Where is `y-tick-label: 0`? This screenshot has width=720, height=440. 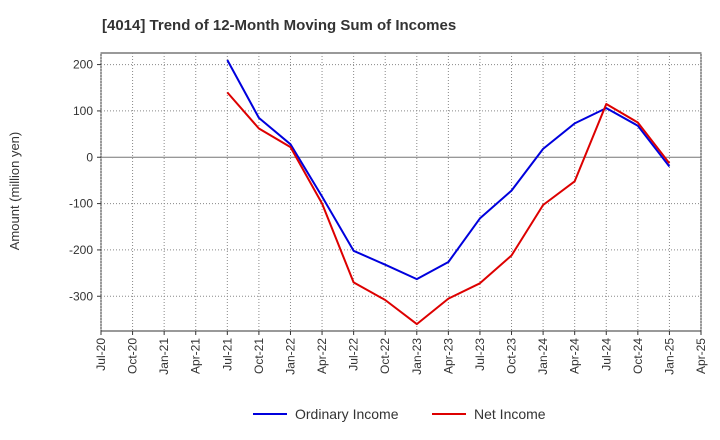 y-tick-label: 0 is located at coordinates (89, 157).